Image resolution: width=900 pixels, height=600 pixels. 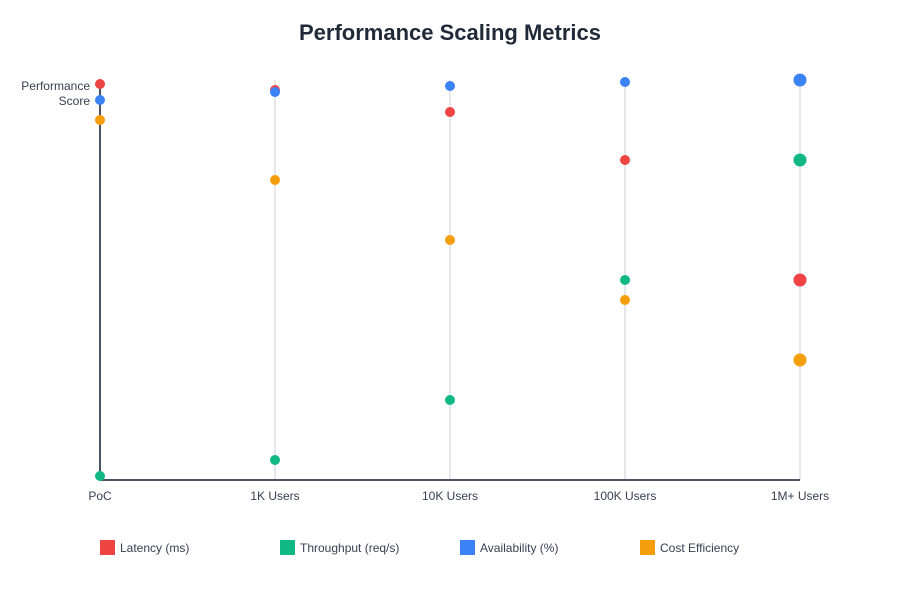 I want to click on point-cost-efficiency-1k-users, so click(x=275, y=180).